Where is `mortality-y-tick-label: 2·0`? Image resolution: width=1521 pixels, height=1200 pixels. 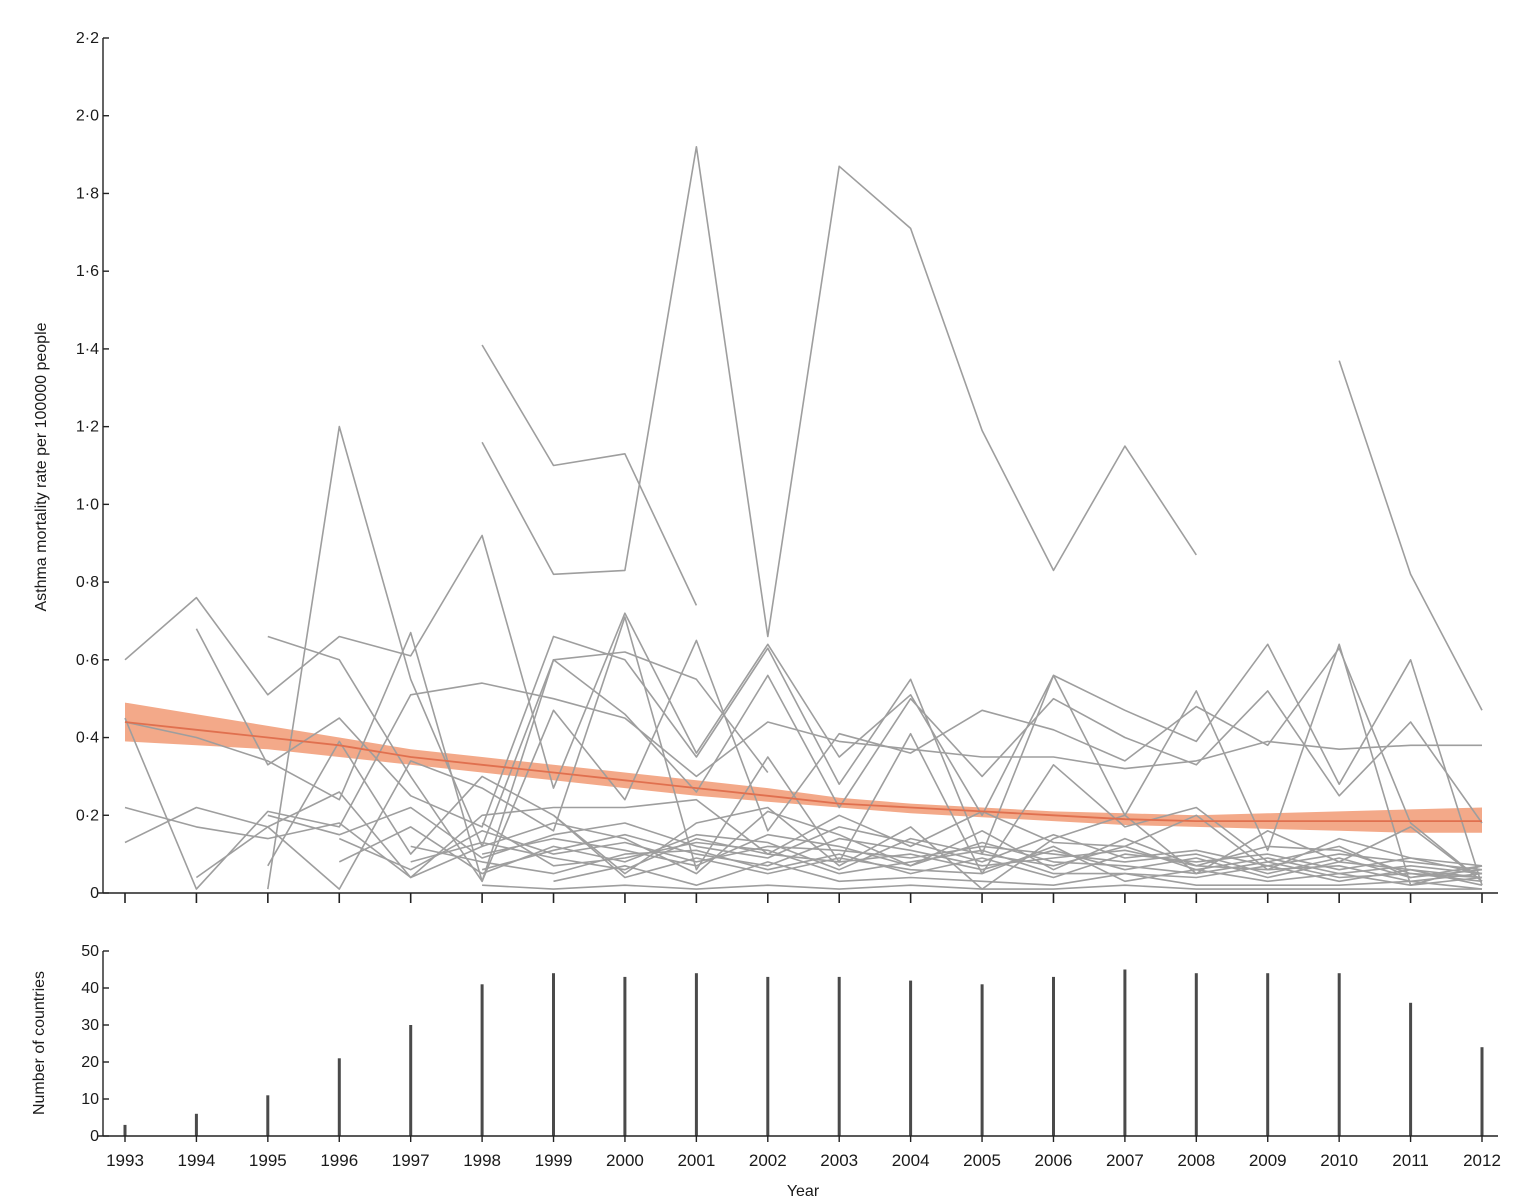 mortality-y-tick-label: 2·0 is located at coordinates (87, 116).